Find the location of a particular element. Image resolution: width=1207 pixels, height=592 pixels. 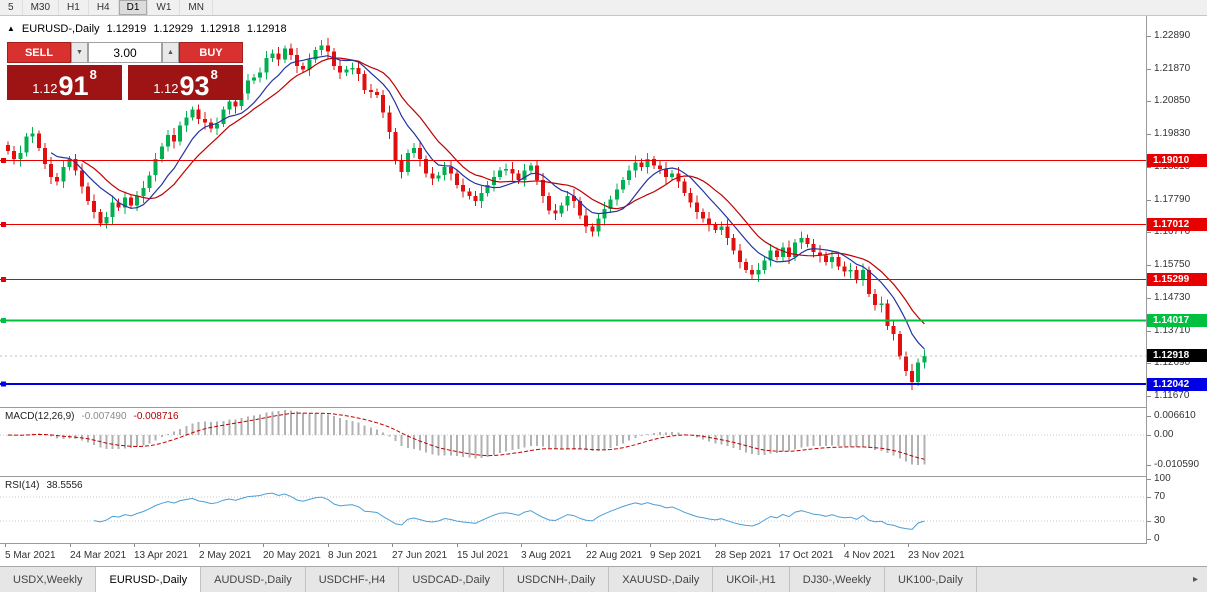

date-label: 22 Aug 2021 is located at coordinates (614, 555).